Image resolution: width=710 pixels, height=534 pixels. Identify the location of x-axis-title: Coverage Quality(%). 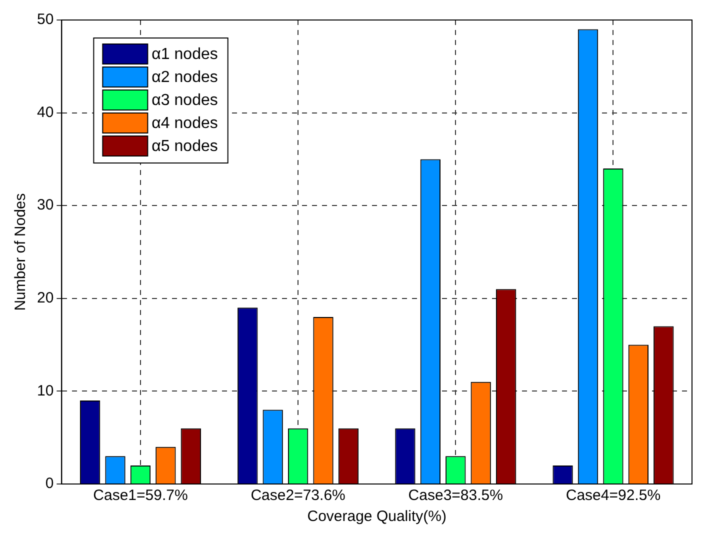
(376, 517).